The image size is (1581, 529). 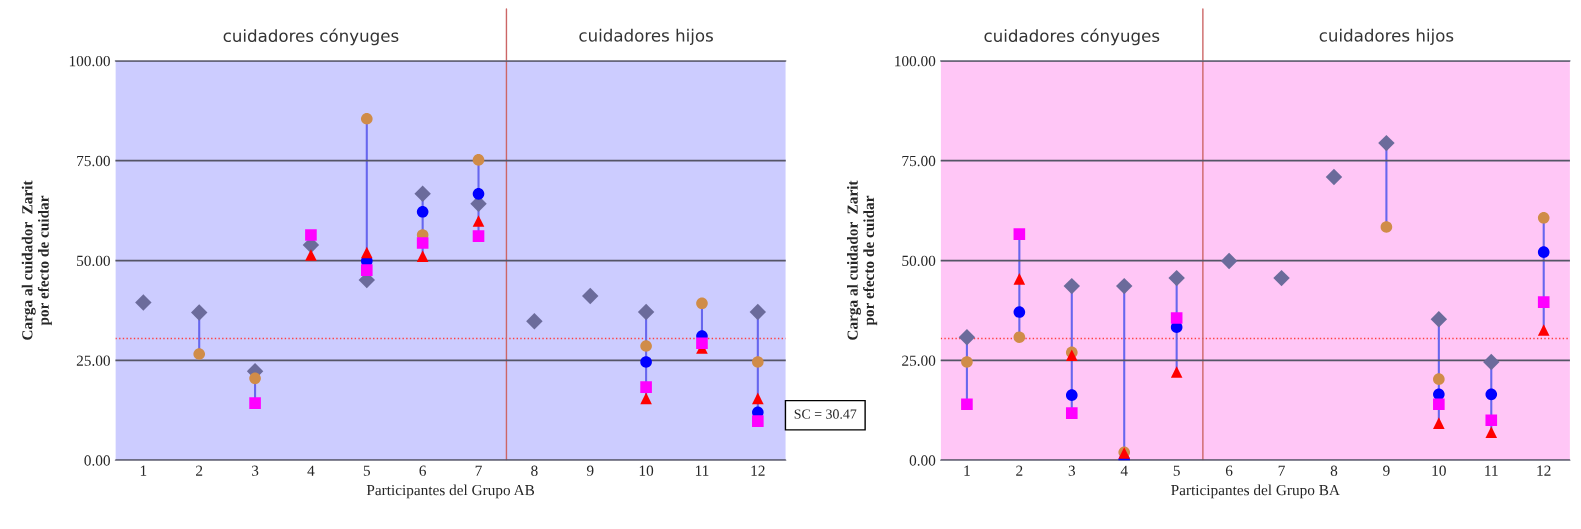 What do you see at coordinates (450, 491) in the screenshot?
I see `x-axis-title: Participantes del Grupo AB` at bounding box center [450, 491].